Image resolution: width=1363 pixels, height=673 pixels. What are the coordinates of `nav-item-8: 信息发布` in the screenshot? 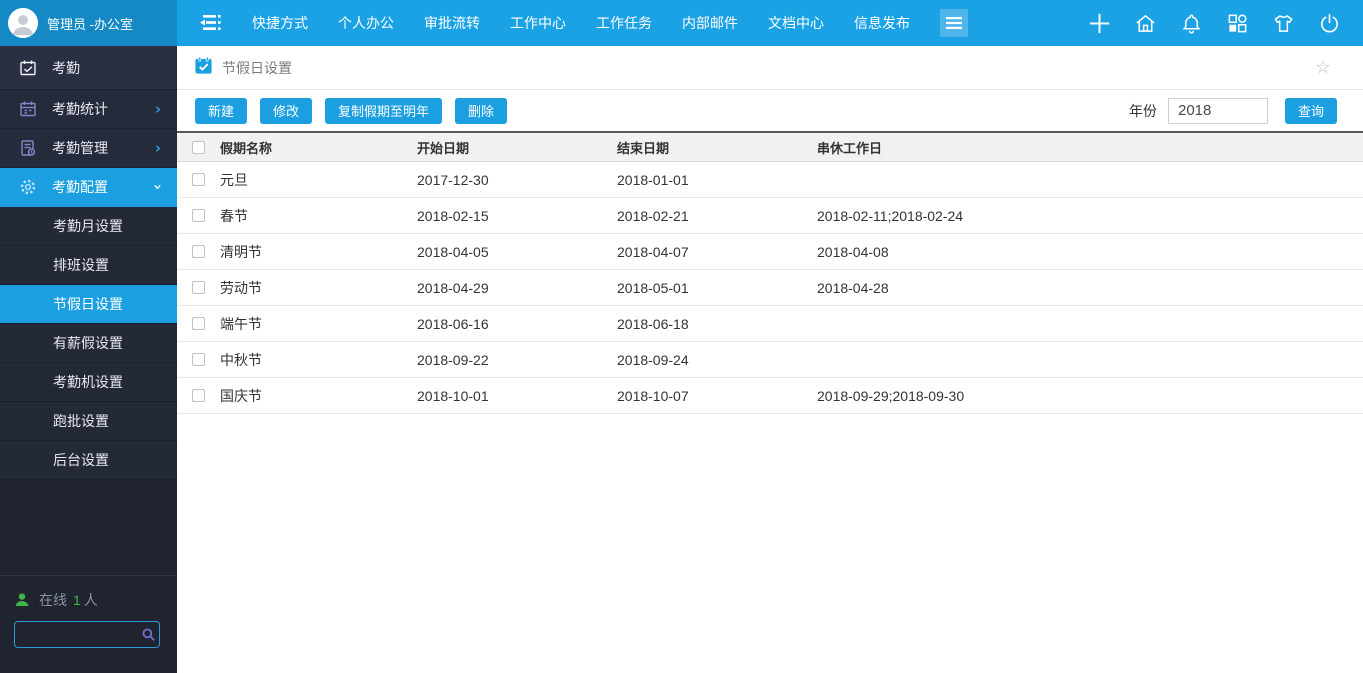 It's located at (882, 23).